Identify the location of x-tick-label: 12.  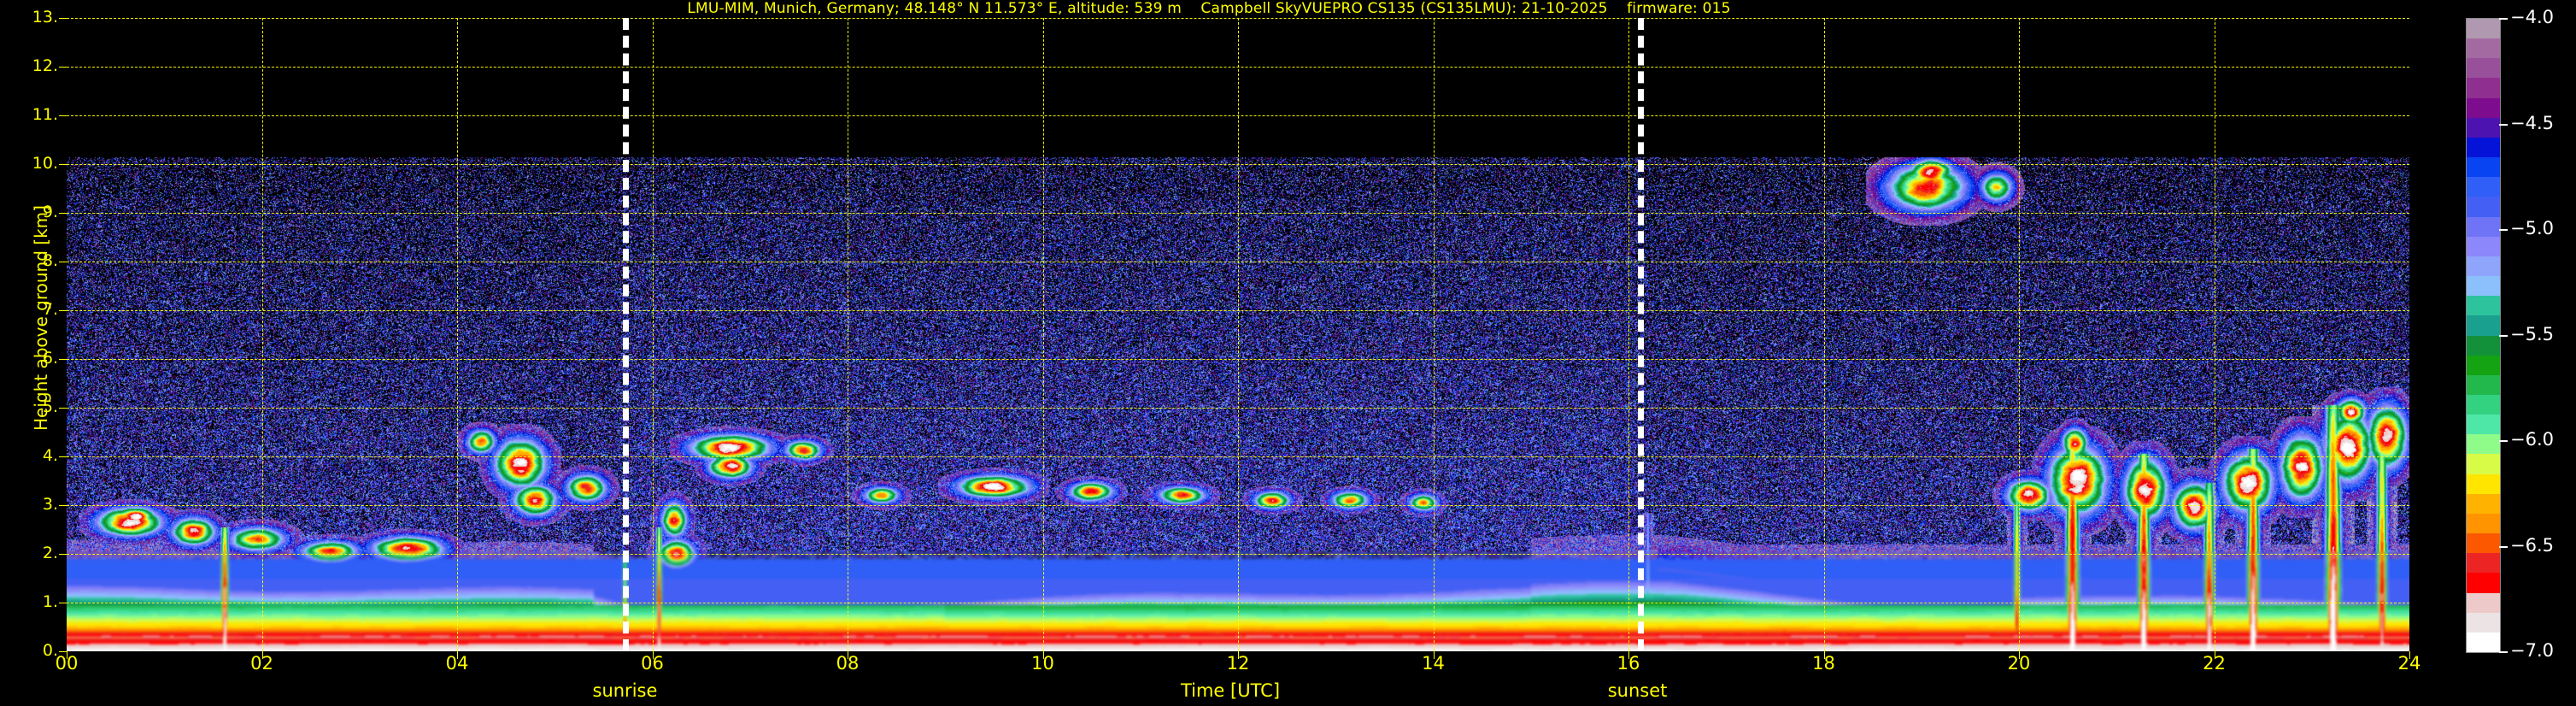
(1238, 663).